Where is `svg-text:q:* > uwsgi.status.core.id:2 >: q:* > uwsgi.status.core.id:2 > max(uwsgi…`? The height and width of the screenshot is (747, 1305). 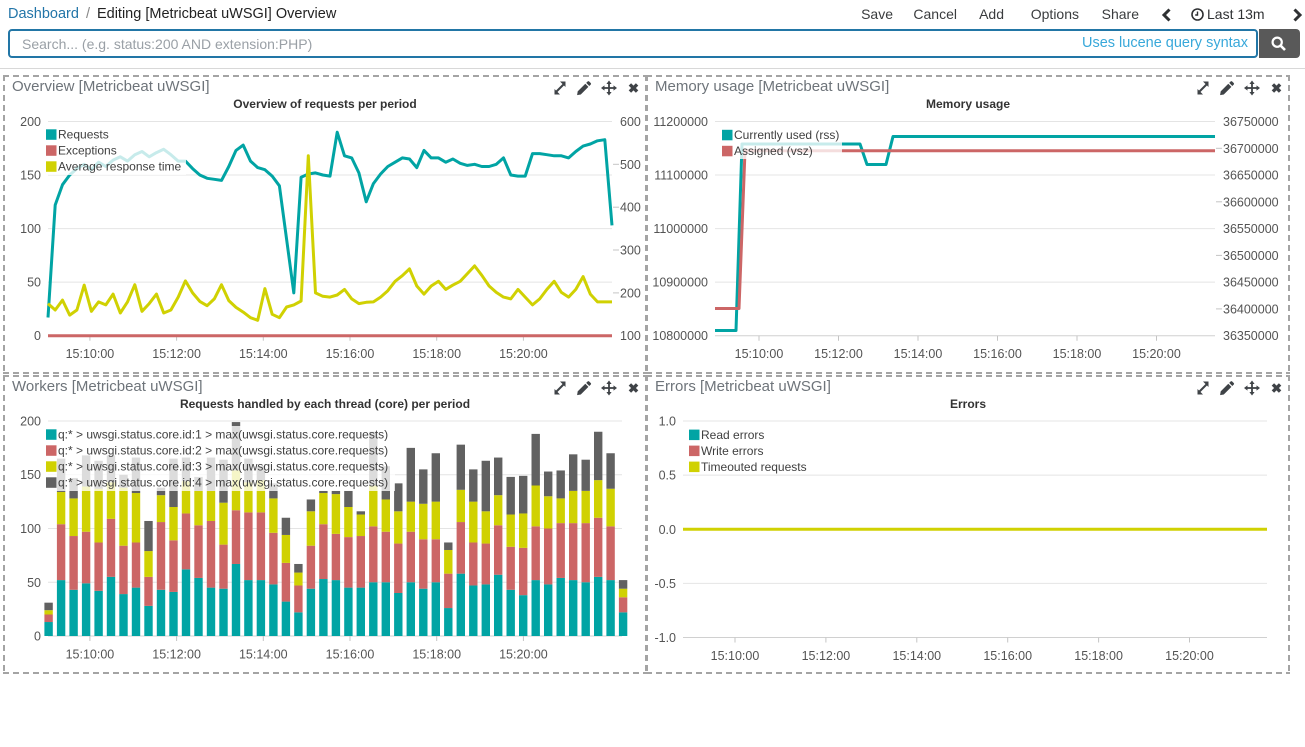
svg-text:q:* > uwsgi.status.core.id:2 >: q:* > uwsgi.status.core.id:2 > max(uwsgi… is located at coordinates (223, 451).